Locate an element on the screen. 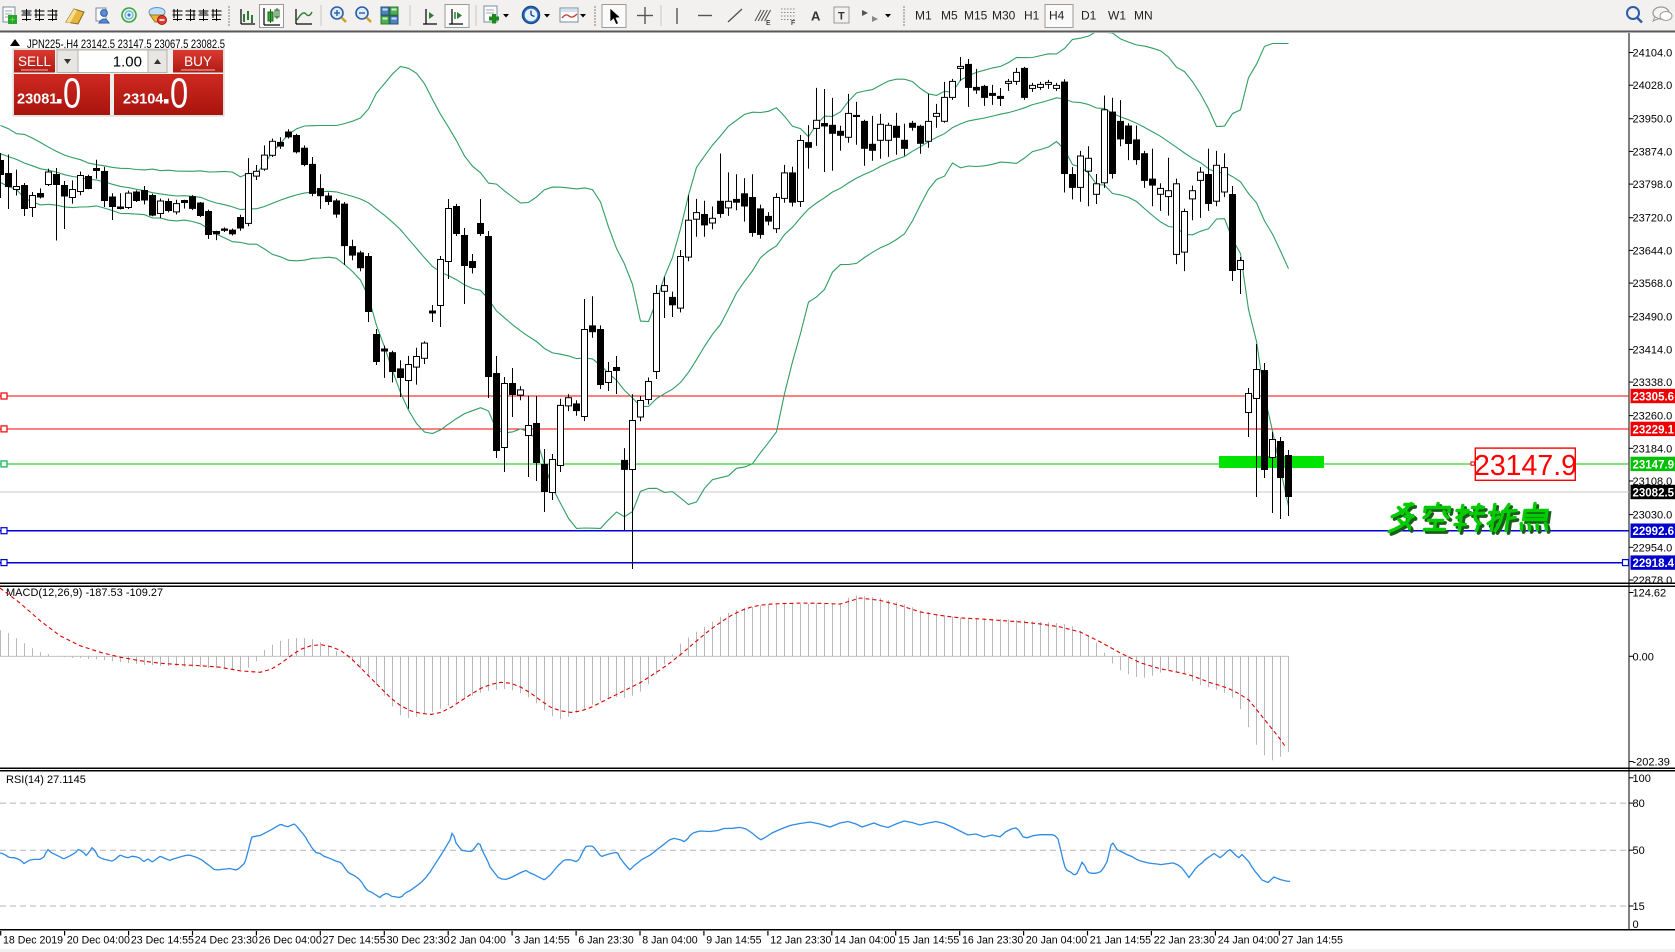  svg-text: 18 Dec 2019 is located at coordinates (33, 941).